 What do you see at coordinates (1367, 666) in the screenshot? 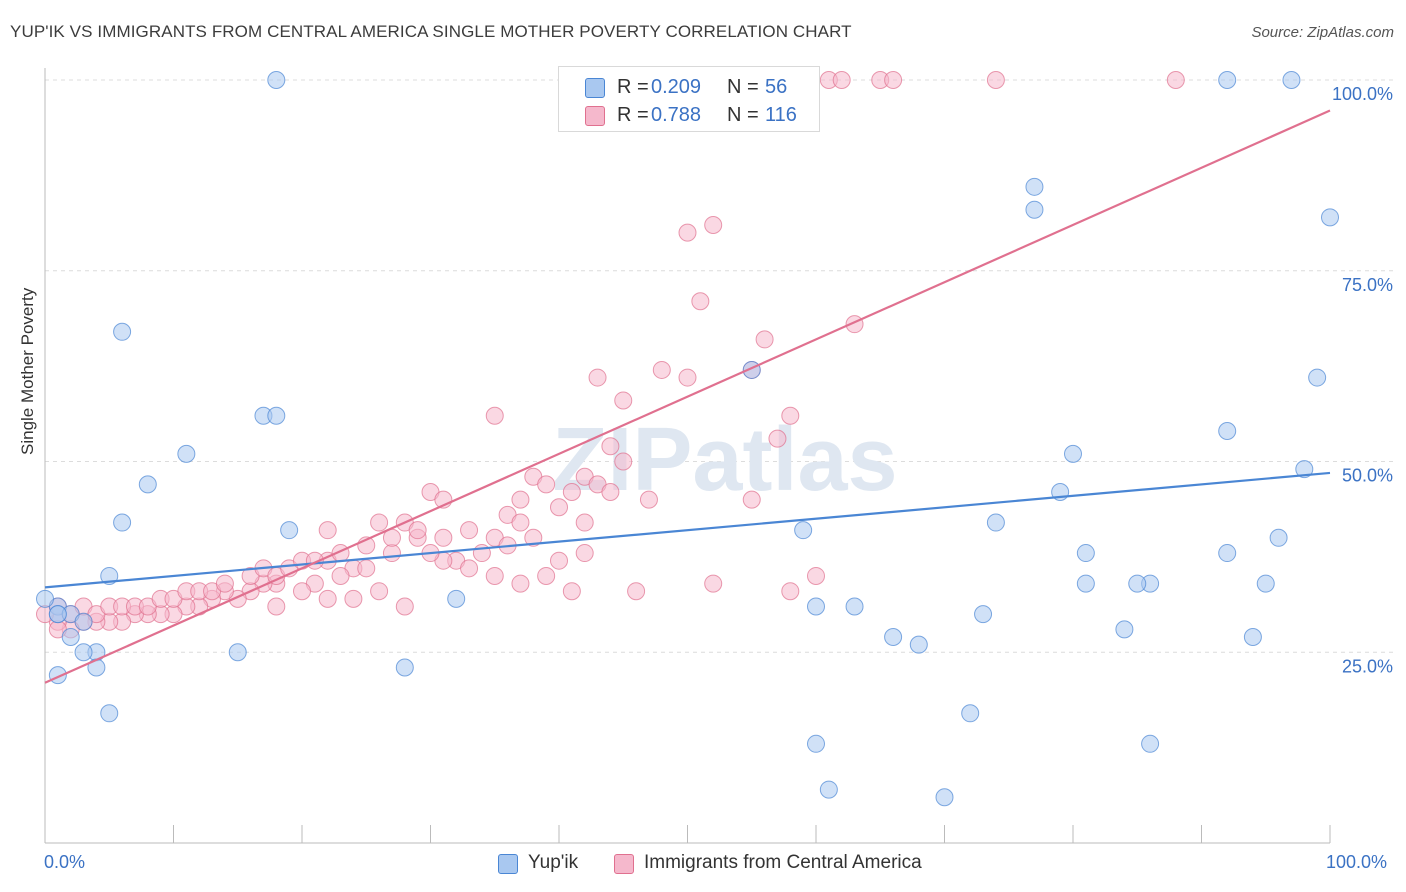
I see `y-tick-label: 25.0%` at bounding box center [1367, 666].